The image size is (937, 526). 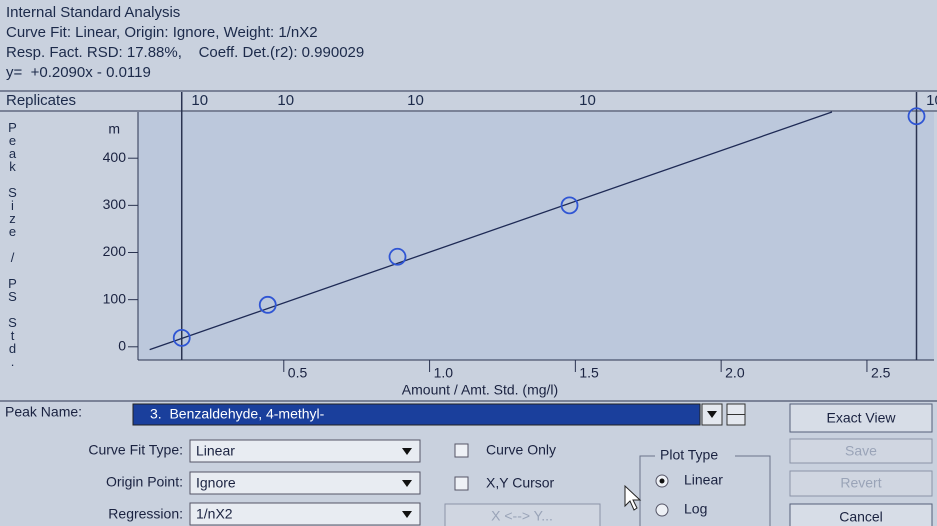 What do you see at coordinates (689, 455) in the screenshot?
I see `group-label: Plot Type` at bounding box center [689, 455].